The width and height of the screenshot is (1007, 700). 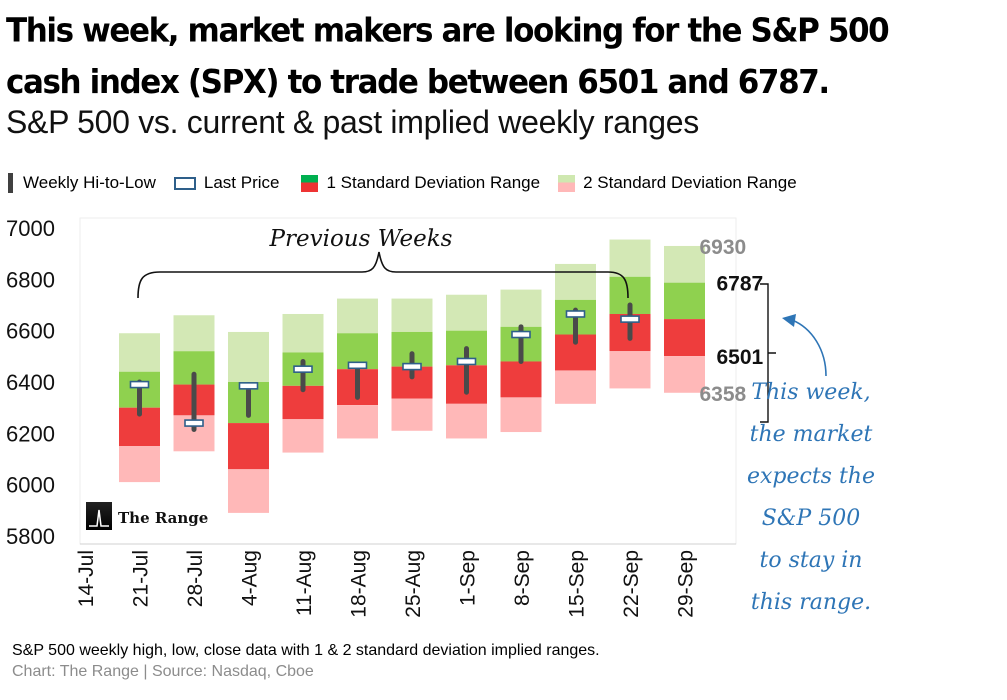 I want to click on legend-1sd-label: 1 Standard Deviation Range, so click(x=433, y=182).